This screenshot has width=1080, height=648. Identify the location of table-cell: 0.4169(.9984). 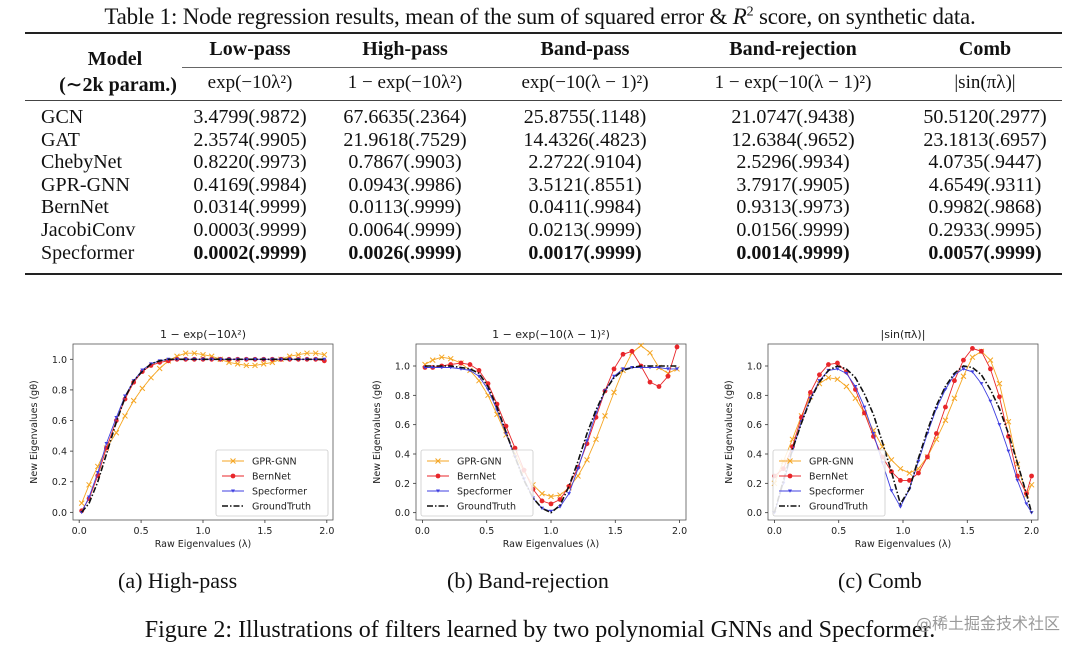
(250, 184).